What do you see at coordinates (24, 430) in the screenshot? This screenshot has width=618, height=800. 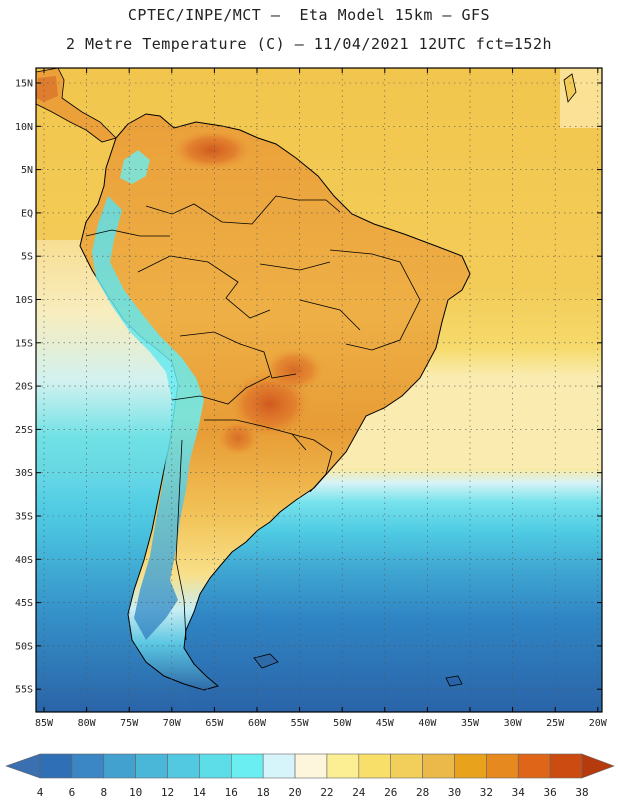 I see `lat-tick-label: 25S` at bounding box center [24, 430].